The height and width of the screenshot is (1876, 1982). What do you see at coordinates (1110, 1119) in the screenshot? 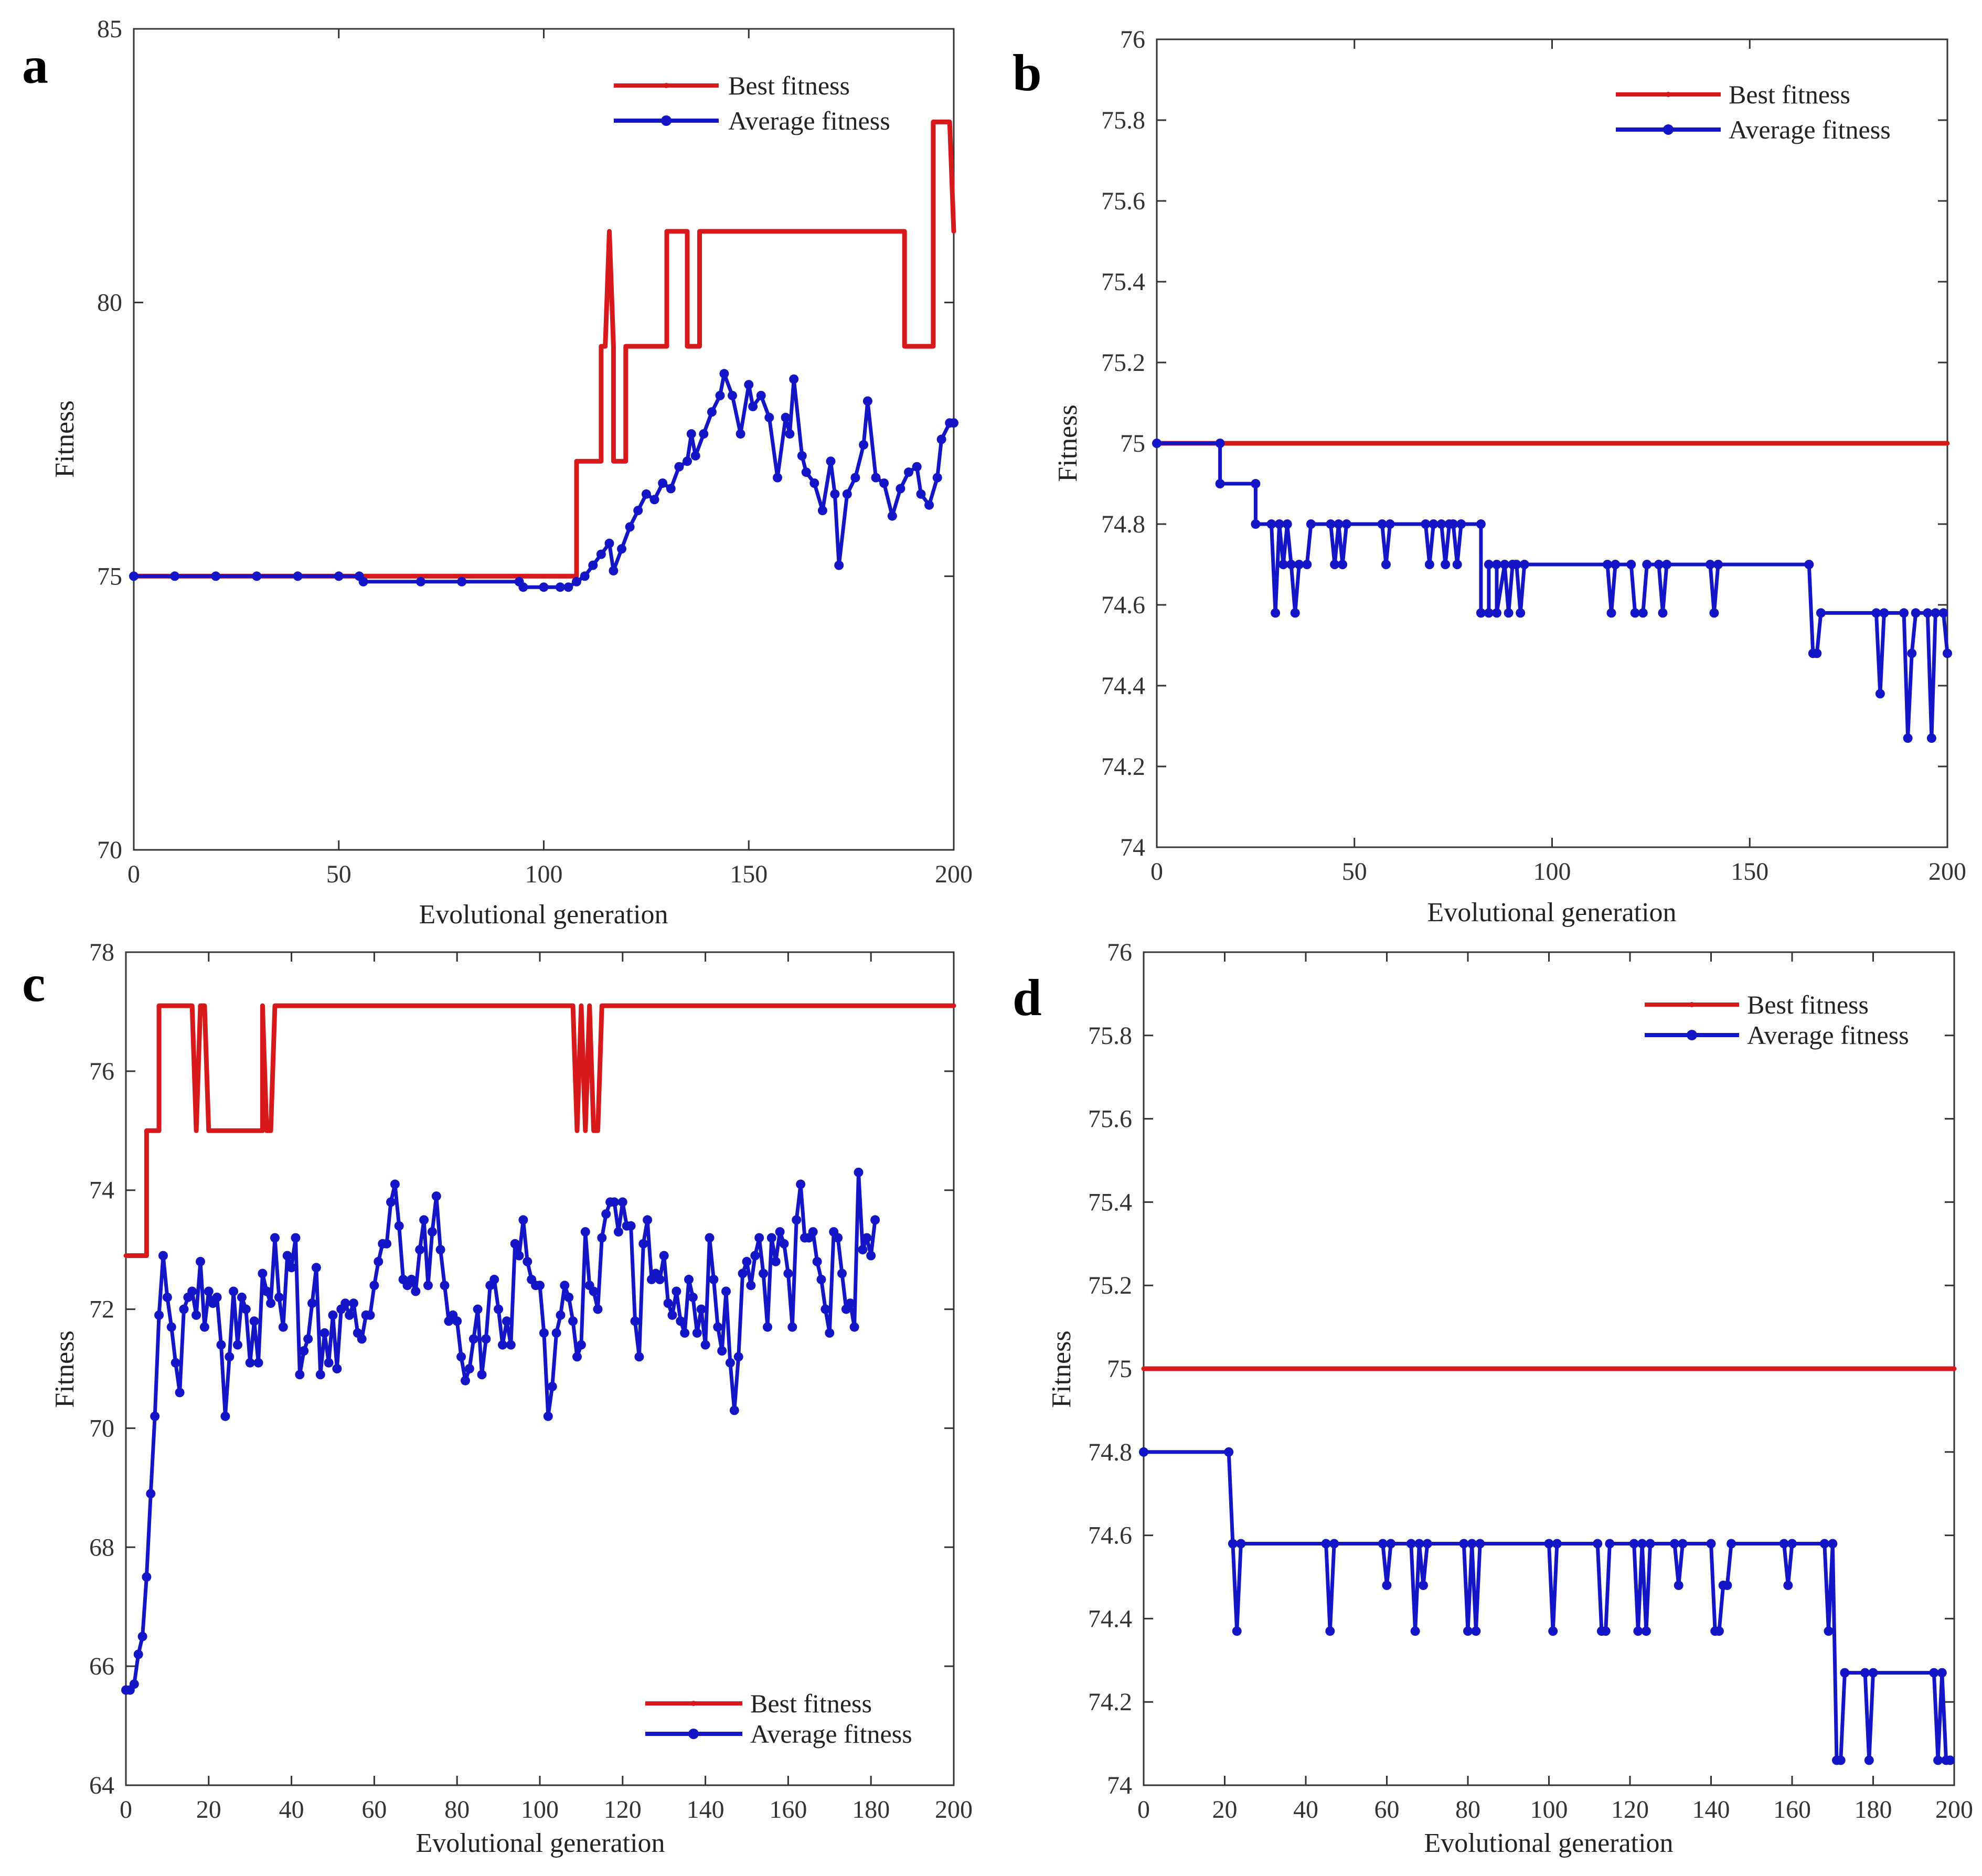
I see `y-tick-label: 75.6` at bounding box center [1110, 1119].